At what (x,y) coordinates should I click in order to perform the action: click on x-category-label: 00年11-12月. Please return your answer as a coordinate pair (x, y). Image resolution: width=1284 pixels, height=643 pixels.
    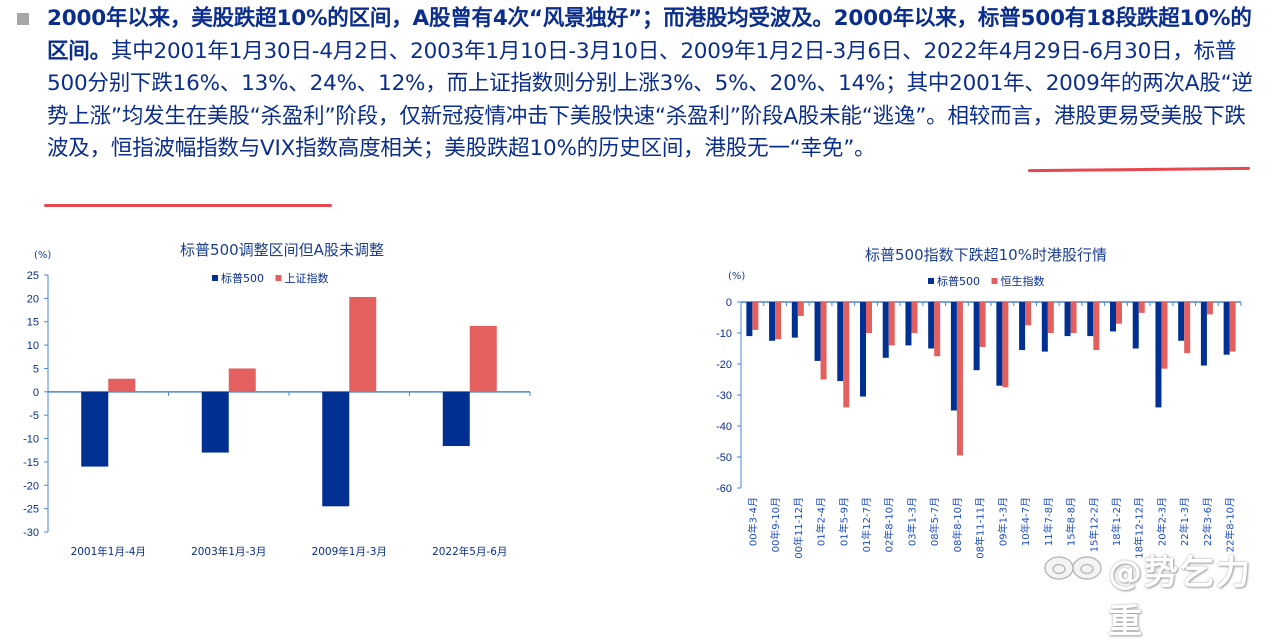
    Looking at the image, I should click on (798, 528).